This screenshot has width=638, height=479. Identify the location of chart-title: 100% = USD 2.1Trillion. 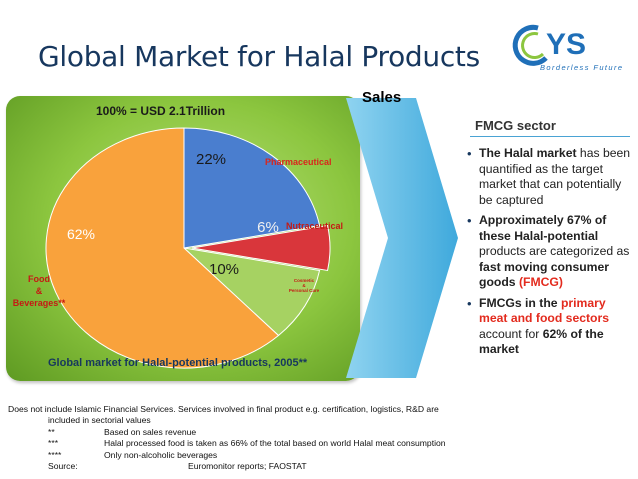
(161, 111).